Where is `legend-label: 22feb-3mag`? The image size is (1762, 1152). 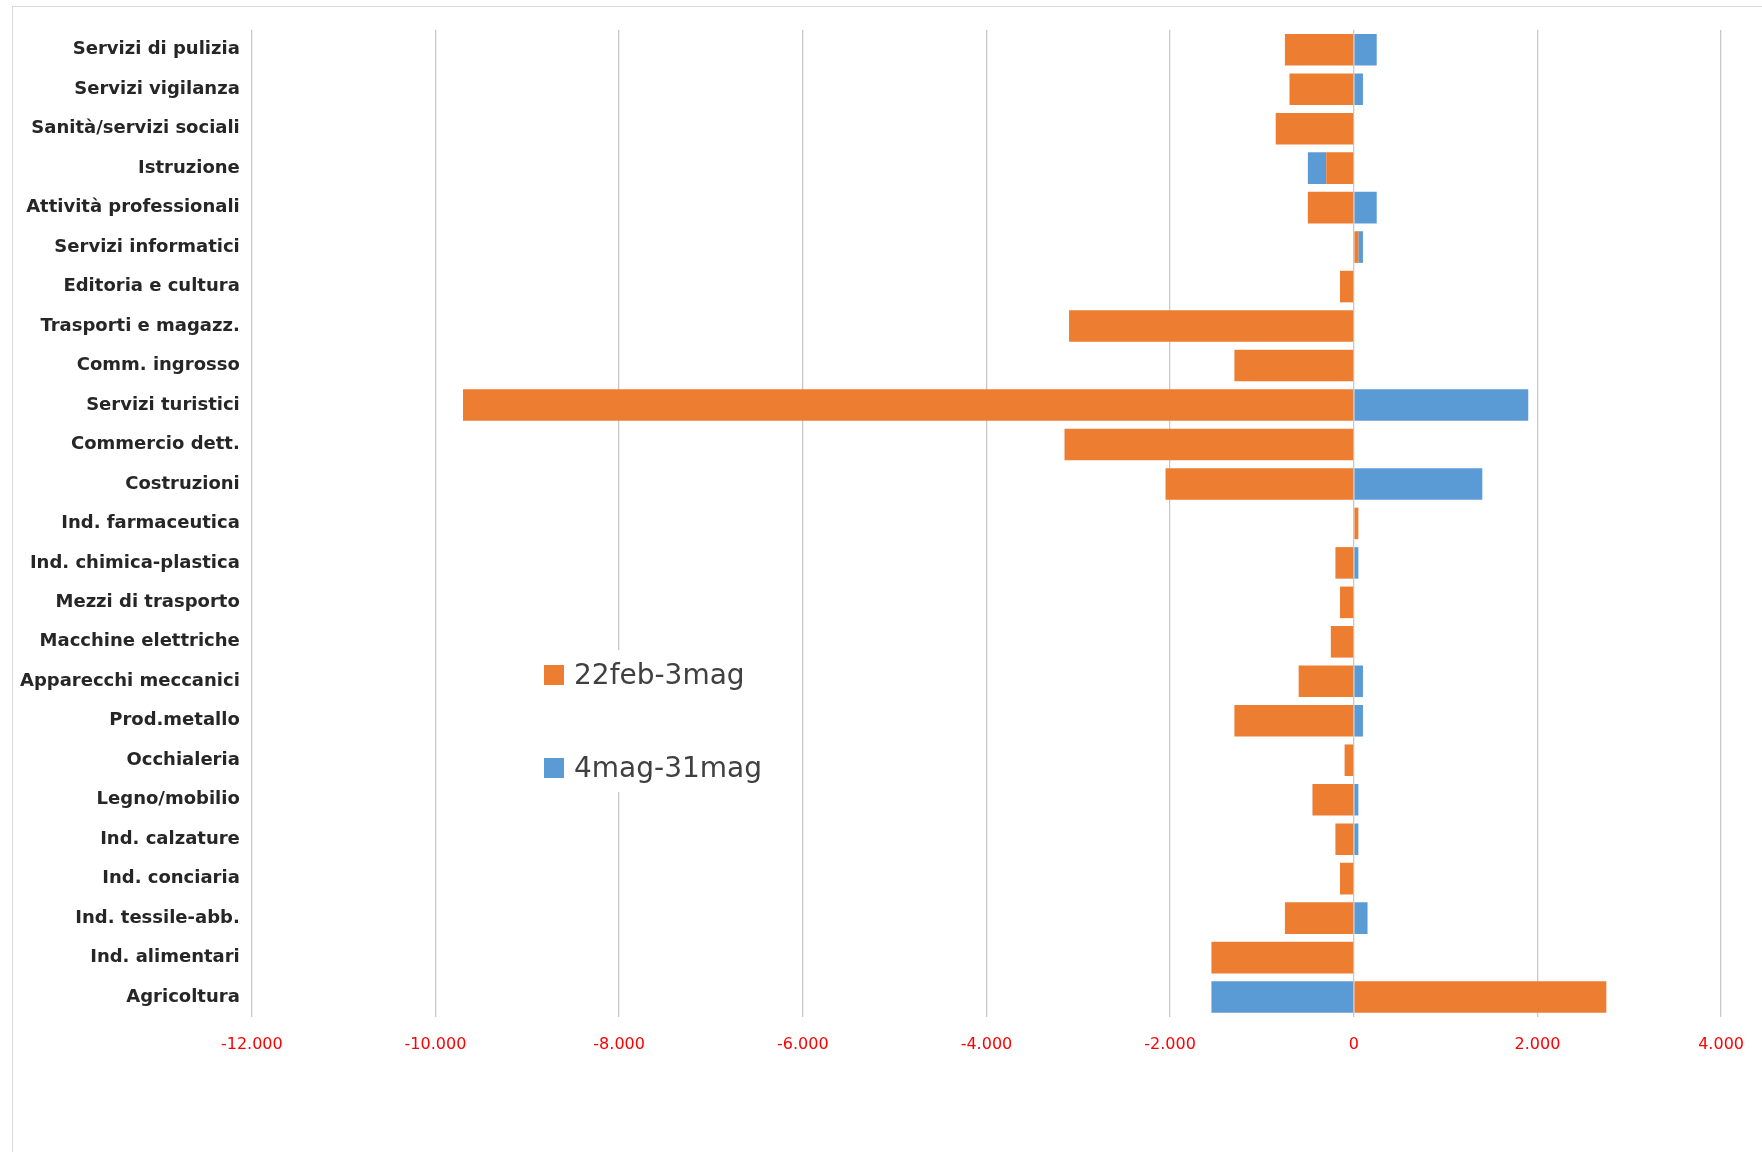 legend-label: 22feb-3mag is located at coordinates (659, 674).